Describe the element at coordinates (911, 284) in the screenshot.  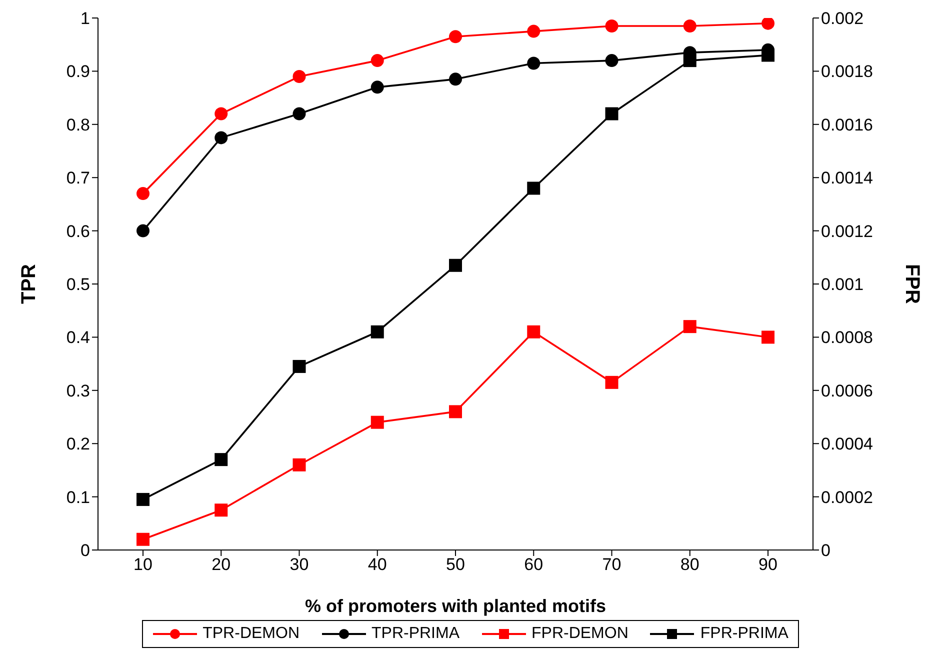
I see `y2-axis-title: FPR` at that location.